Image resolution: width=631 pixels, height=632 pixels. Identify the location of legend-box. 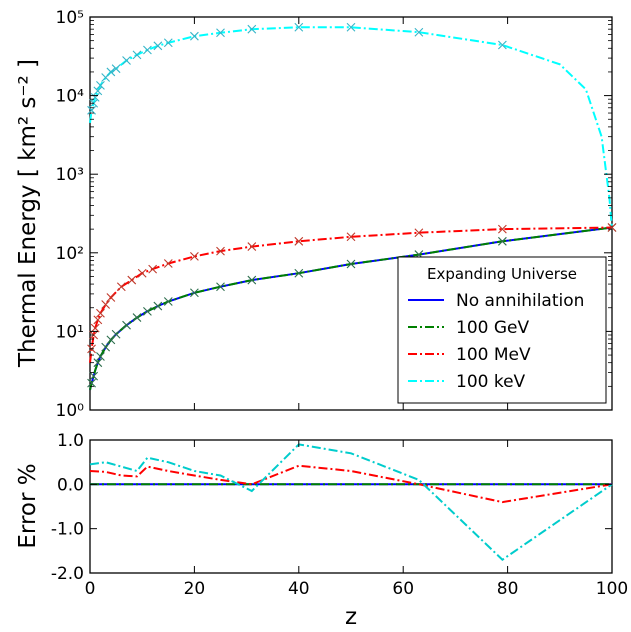
(502, 330).